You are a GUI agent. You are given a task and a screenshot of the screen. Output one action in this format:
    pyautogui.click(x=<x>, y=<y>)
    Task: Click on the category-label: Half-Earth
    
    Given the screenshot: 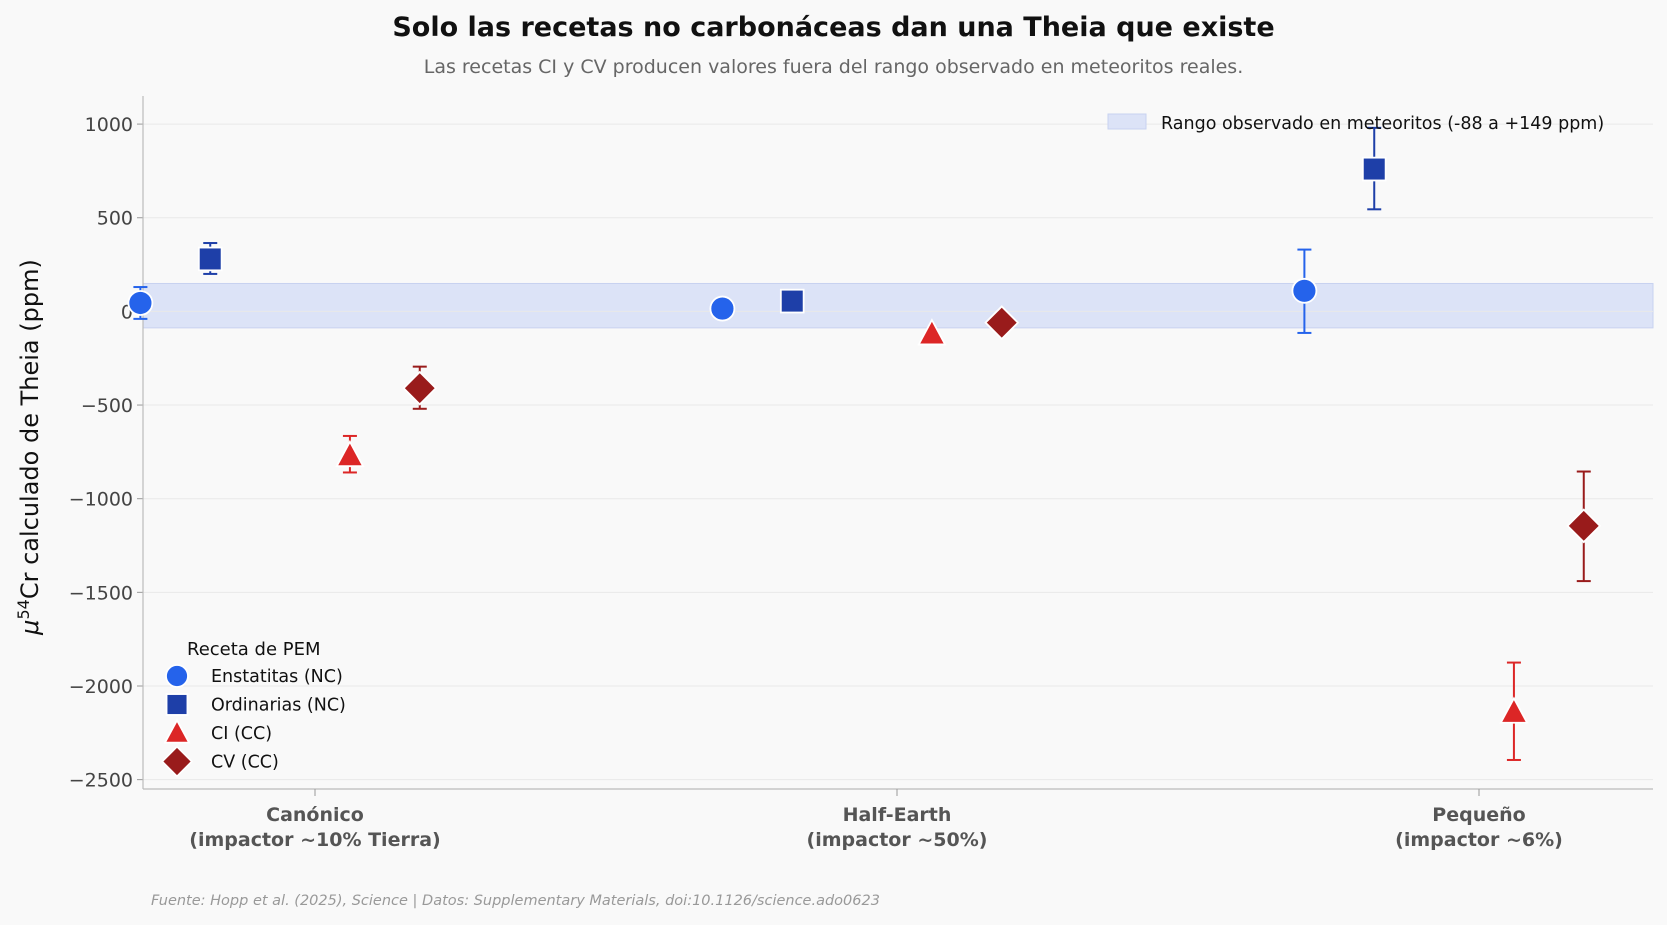 What is the action you would take?
    pyautogui.click(x=897, y=815)
    